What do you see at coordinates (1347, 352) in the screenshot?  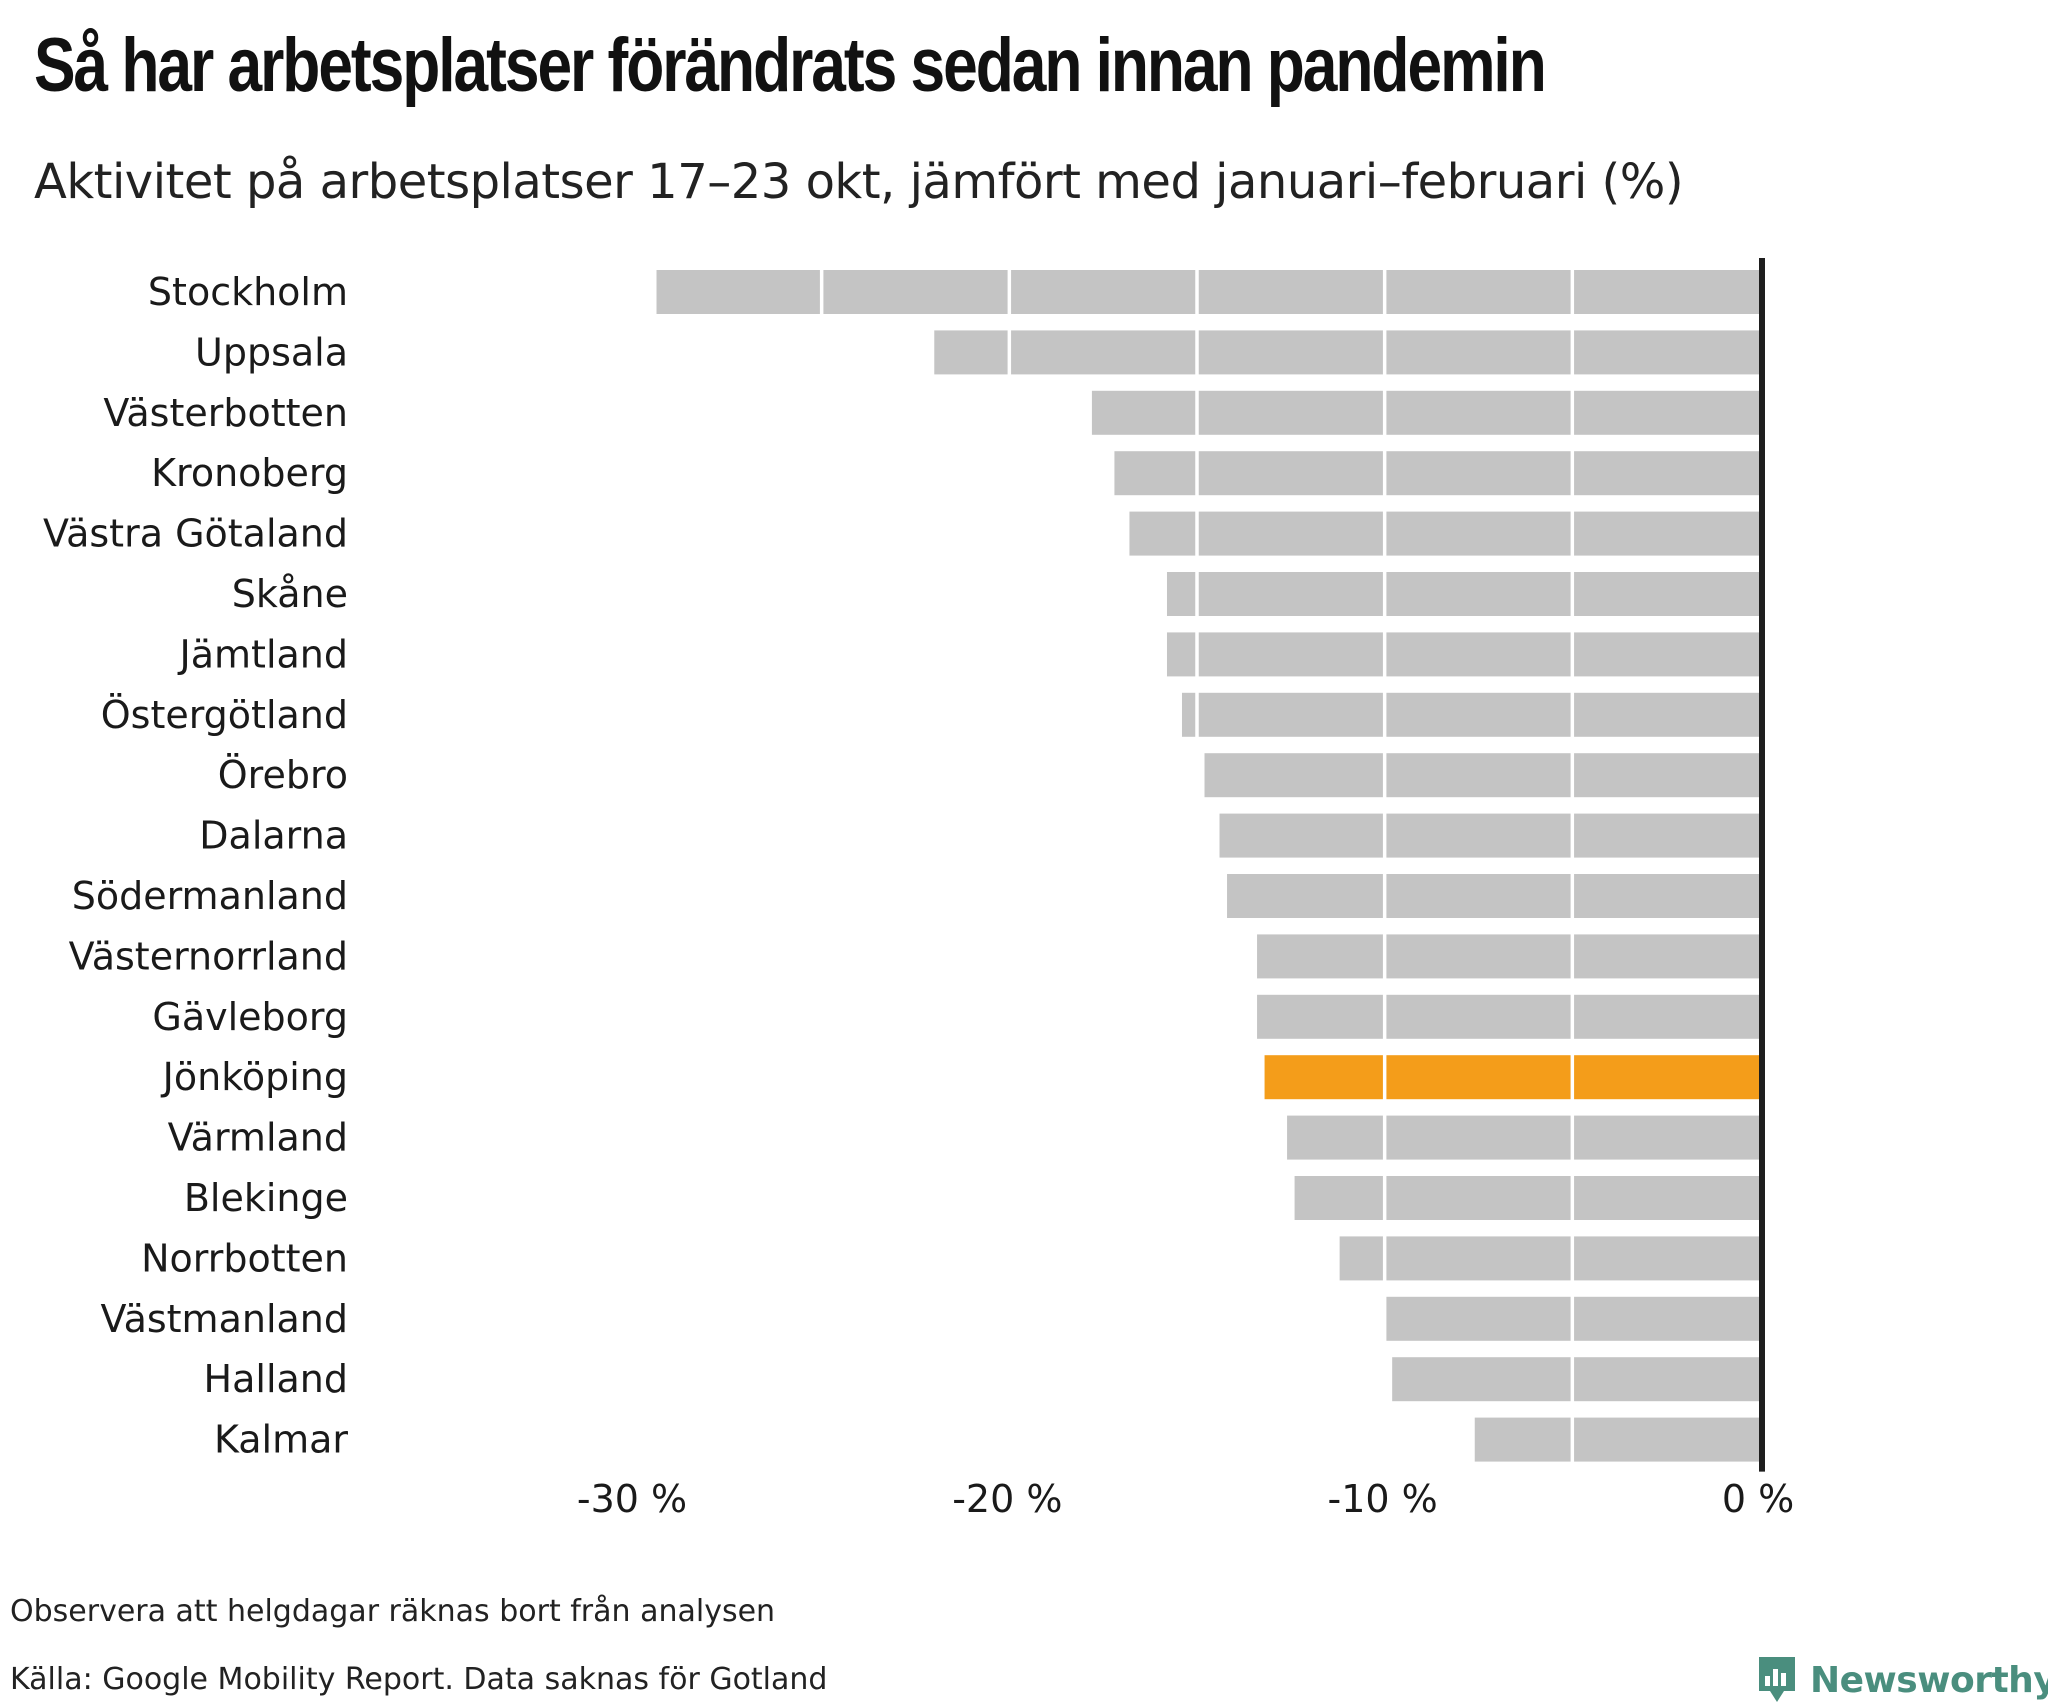 I see `bar-uppsala` at bounding box center [1347, 352].